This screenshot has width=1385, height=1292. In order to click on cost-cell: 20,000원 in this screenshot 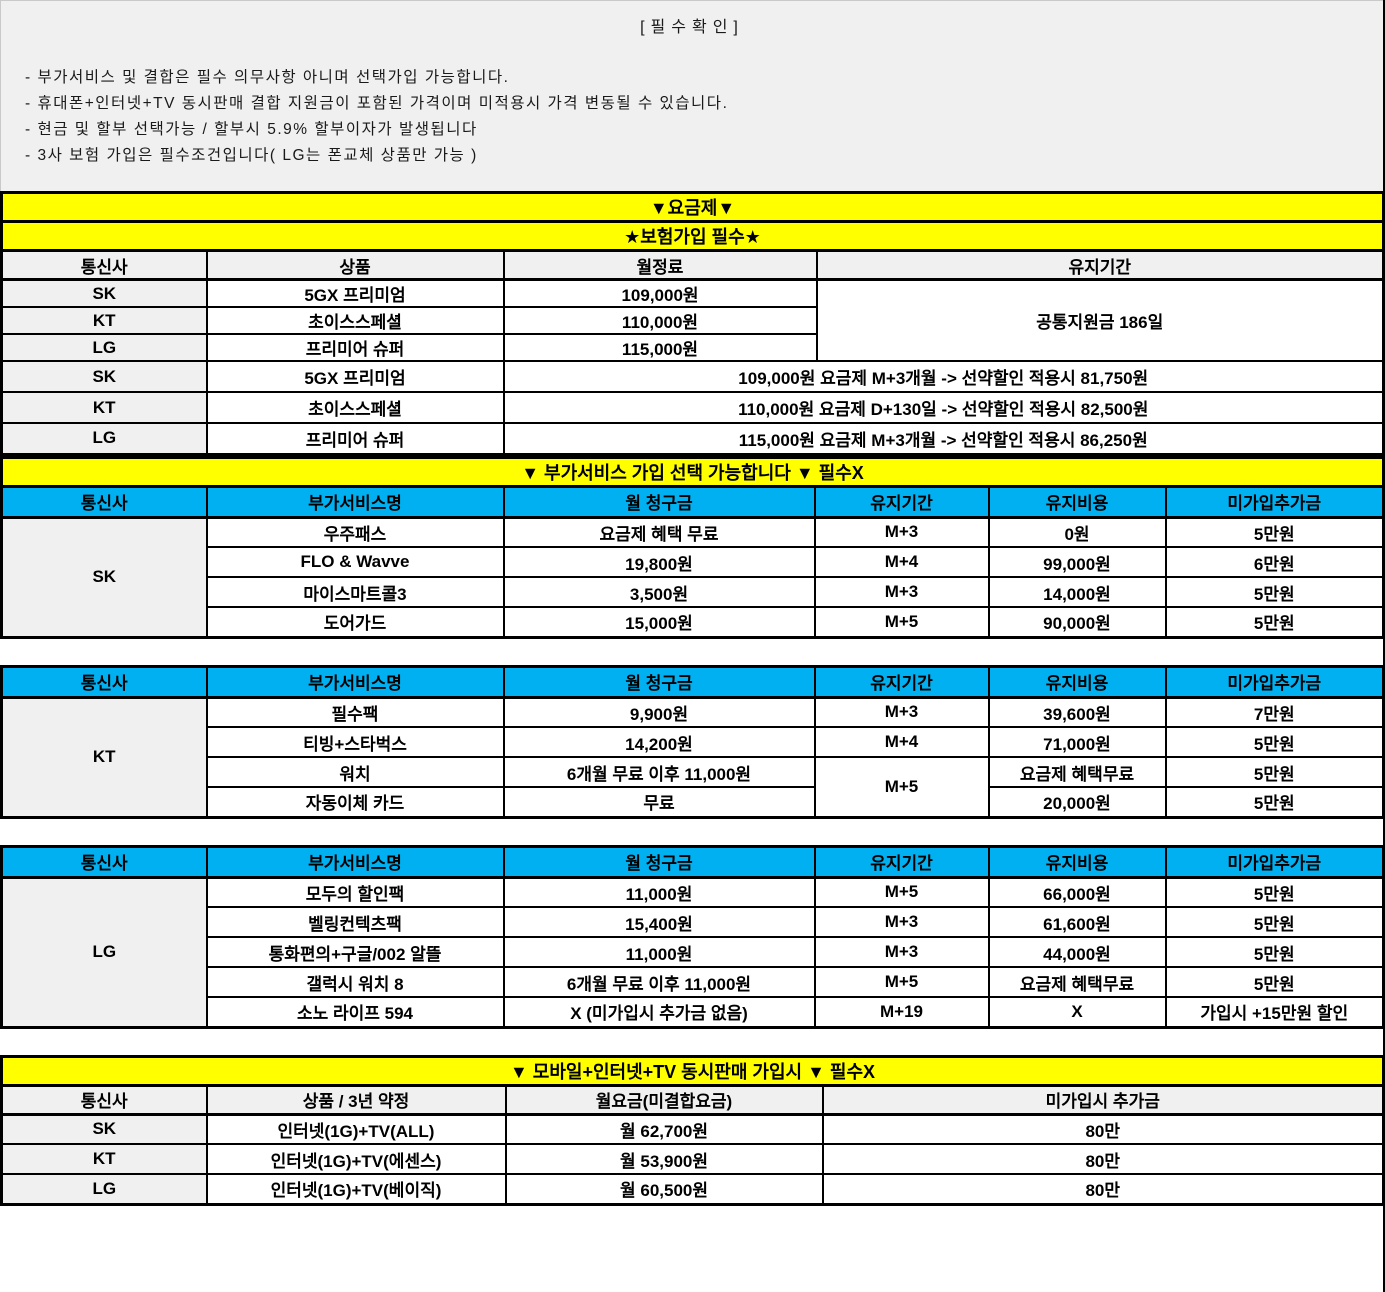, I will do `click(1077, 802)`.